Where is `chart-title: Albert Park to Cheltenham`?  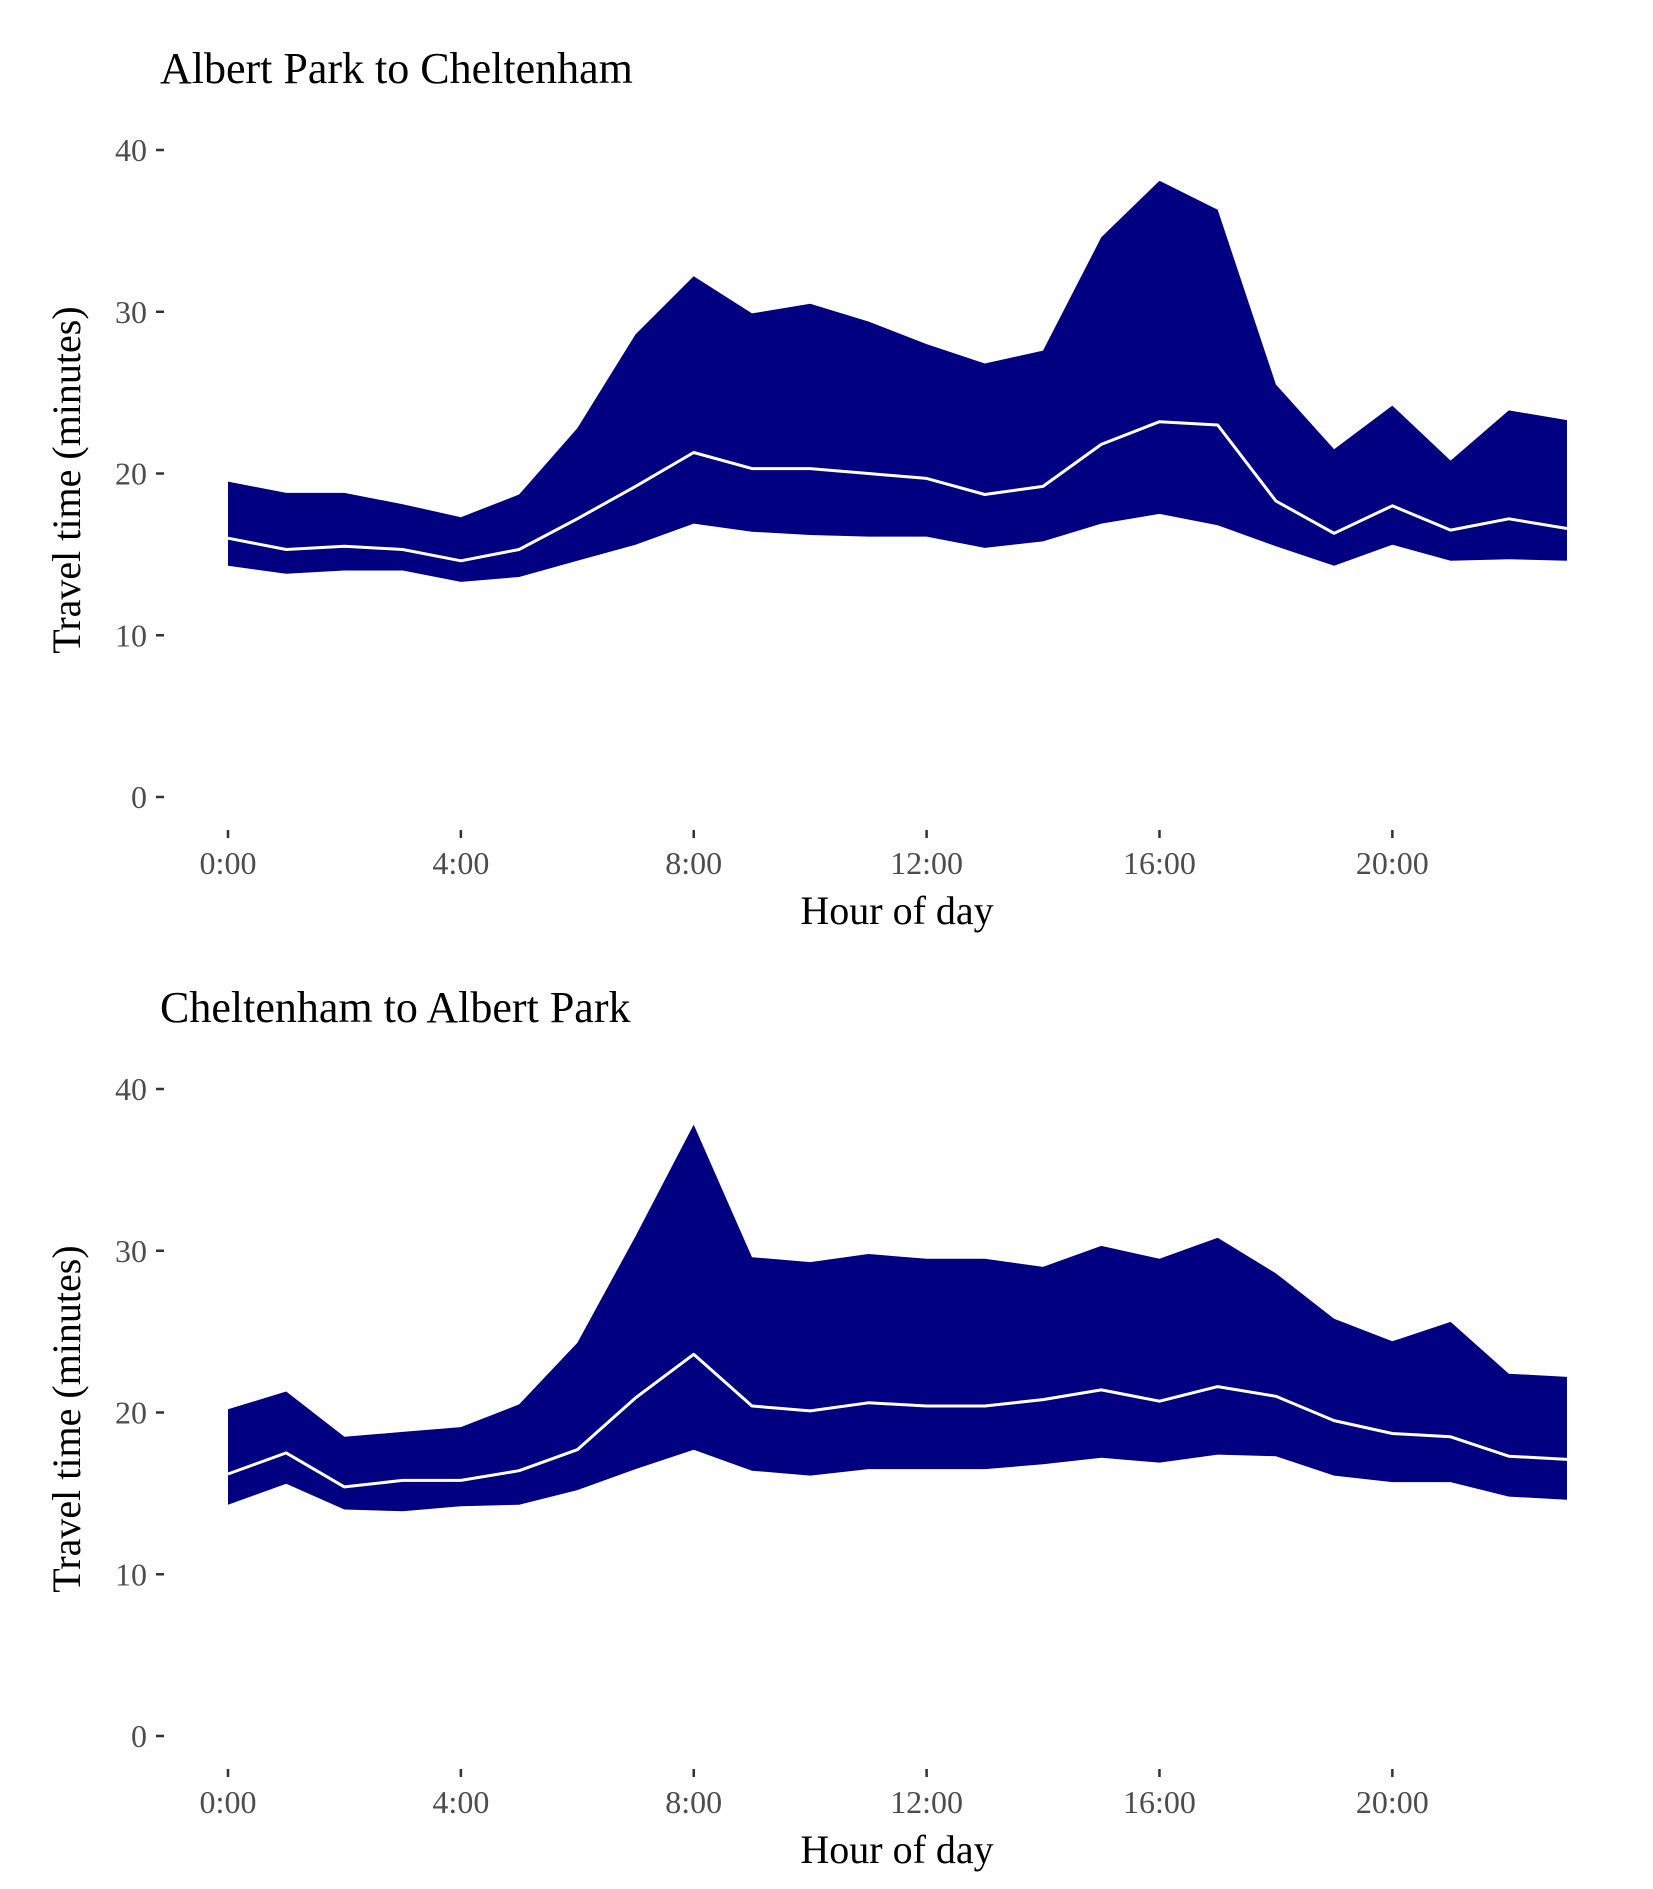
chart-title: Albert Park to Cheltenham is located at coordinates (396, 68).